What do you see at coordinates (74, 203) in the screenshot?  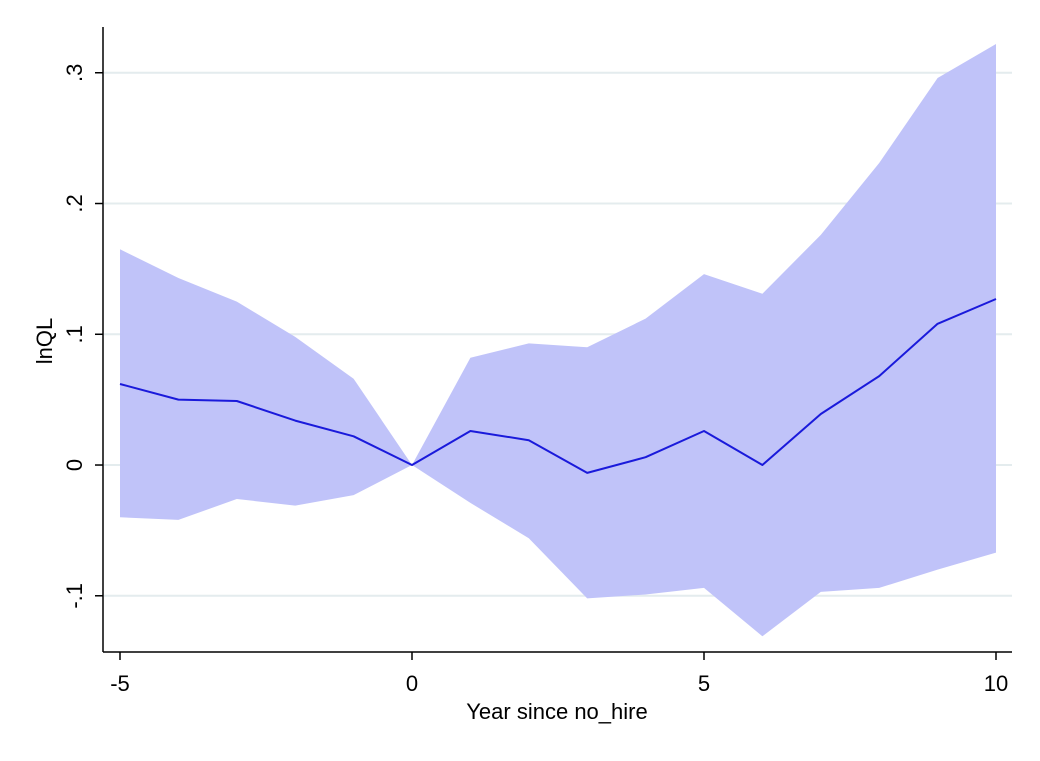 I see `y-tick-label-3: .2` at bounding box center [74, 203].